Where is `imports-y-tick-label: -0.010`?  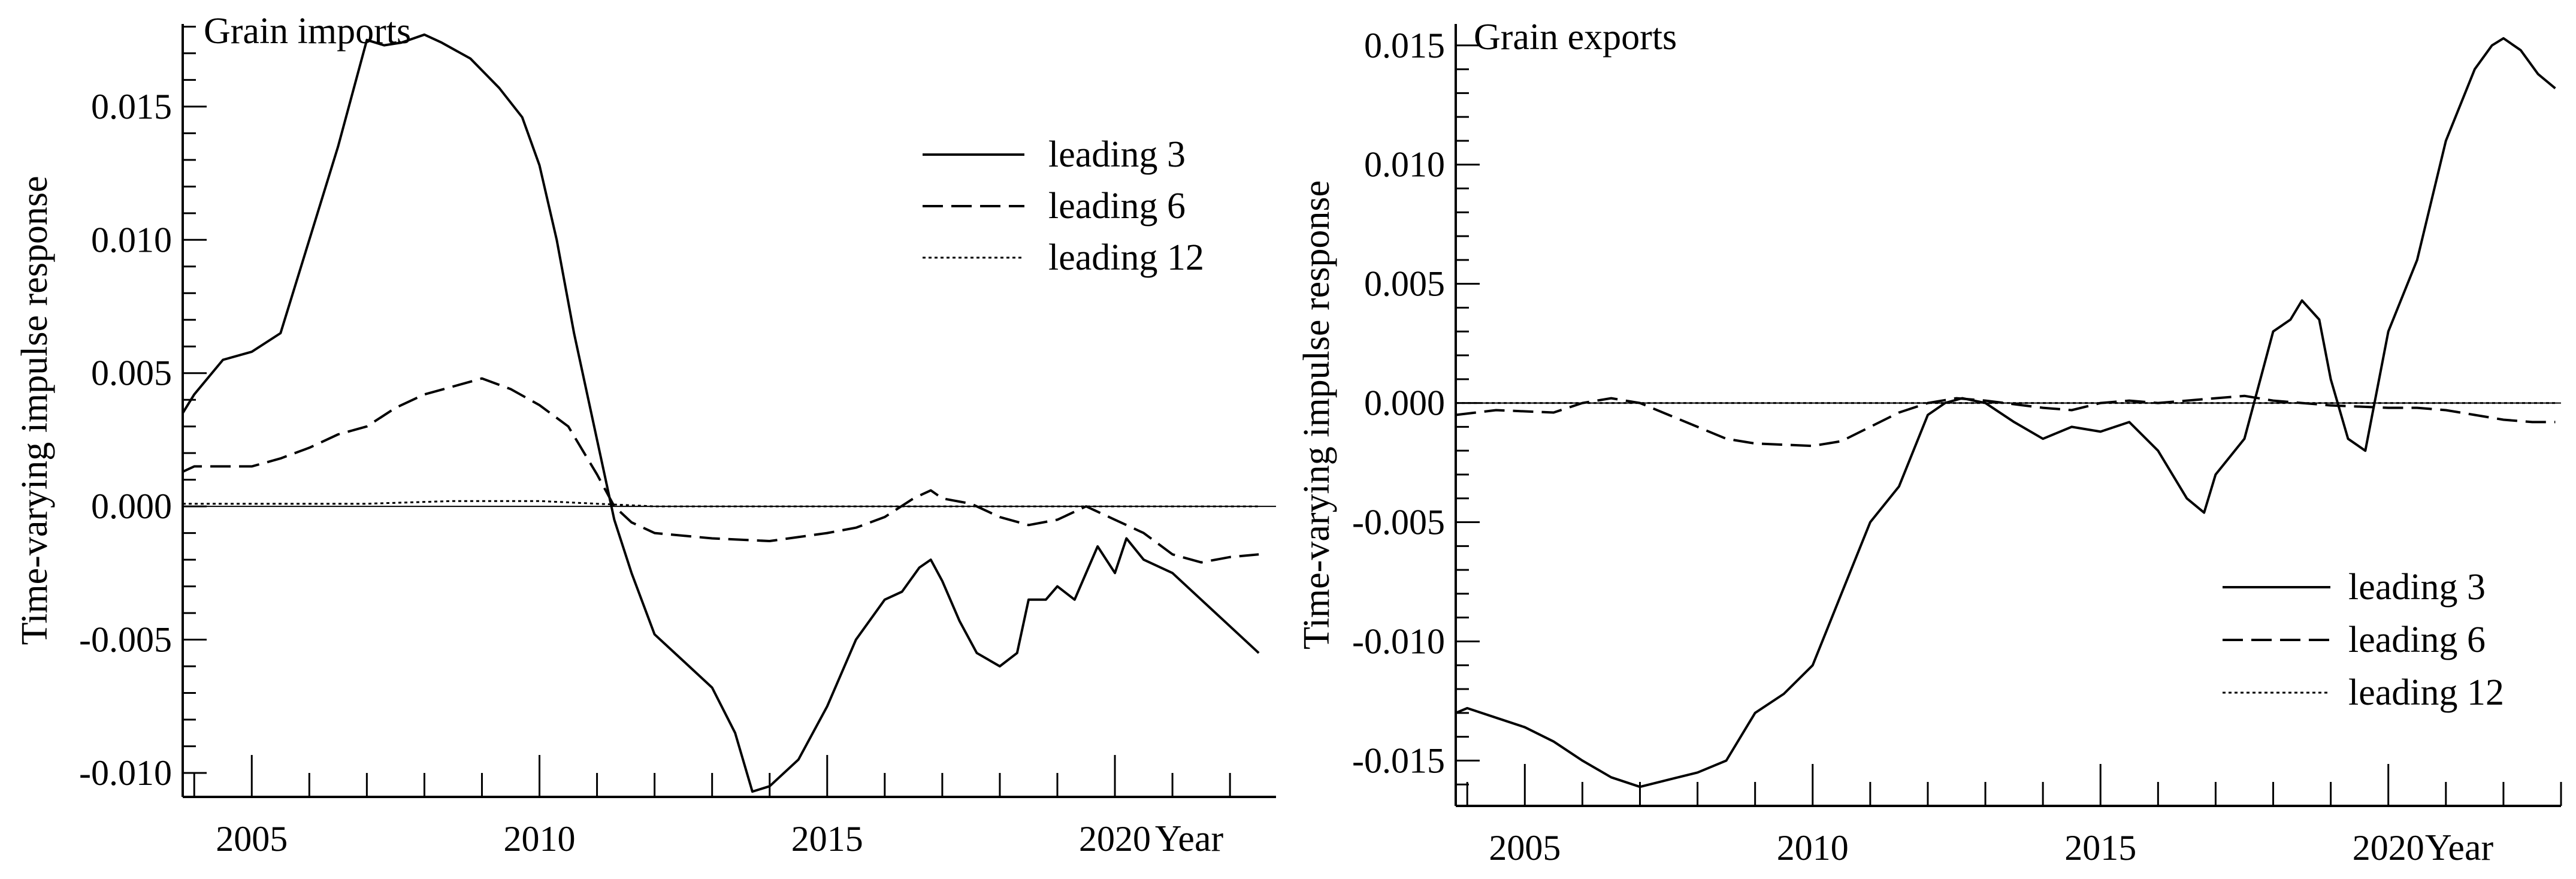 imports-y-tick-label: -0.010 is located at coordinates (125, 773).